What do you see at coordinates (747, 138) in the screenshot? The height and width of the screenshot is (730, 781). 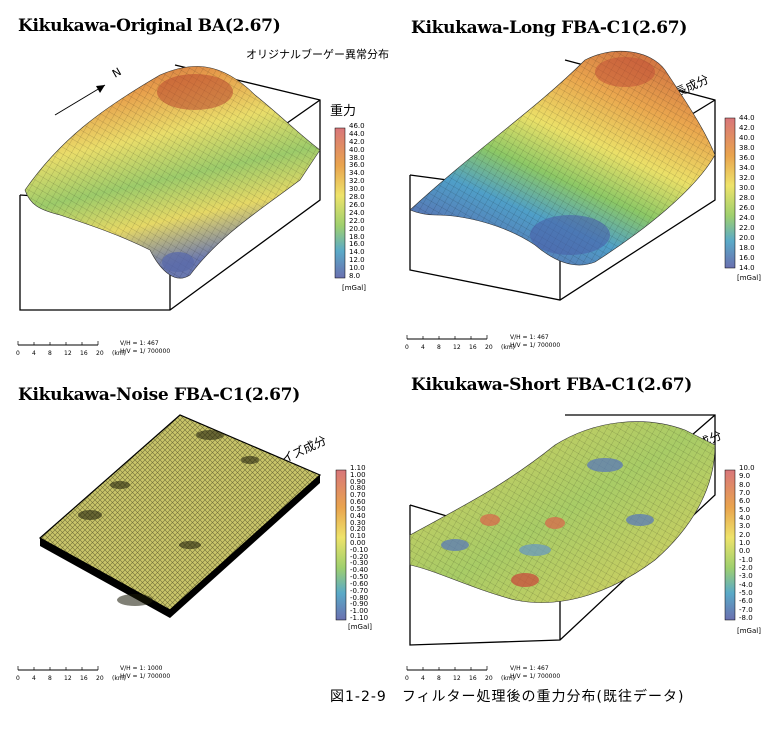 I see `colorbar-tick-label: 40.0` at bounding box center [747, 138].